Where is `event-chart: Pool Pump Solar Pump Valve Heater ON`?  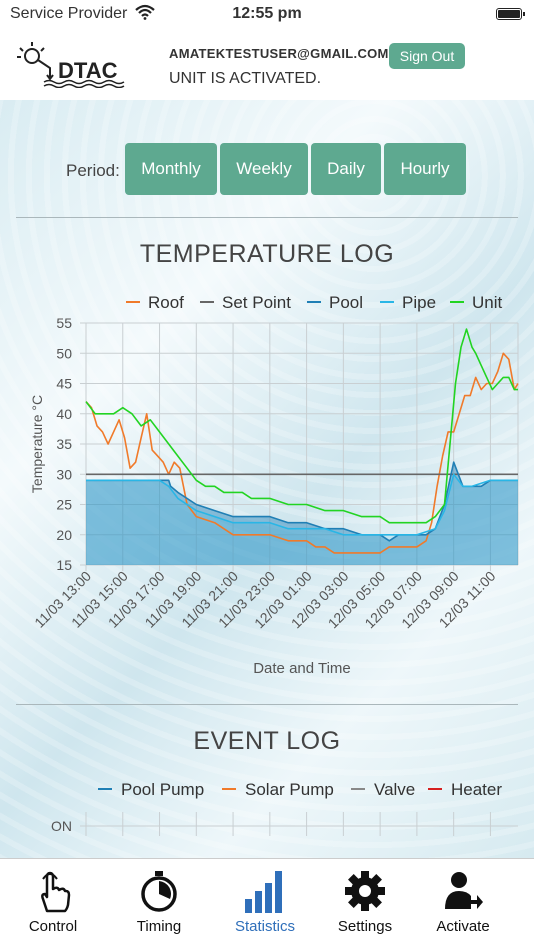 event-chart: Pool Pump Solar Pump Valve Heater ON is located at coordinates (284, 808).